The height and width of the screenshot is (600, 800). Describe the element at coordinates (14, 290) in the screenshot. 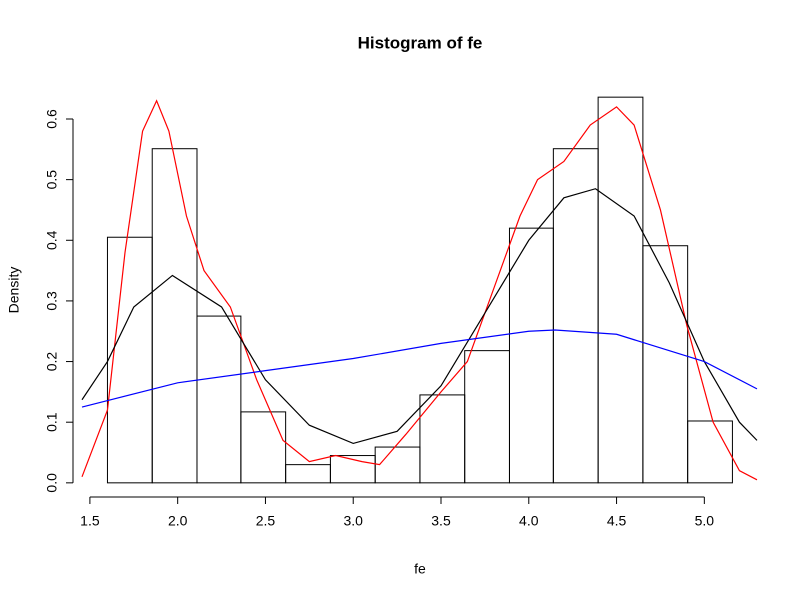

I see `y-axis-label: Density` at that location.